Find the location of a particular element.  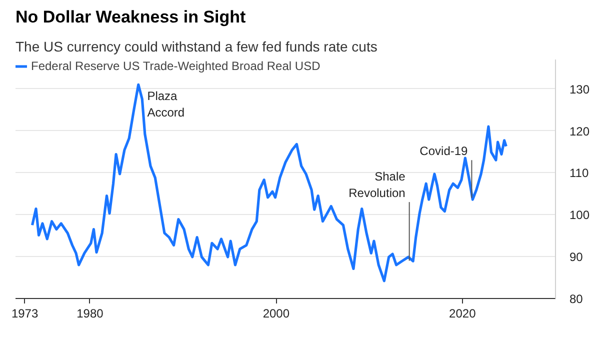

chart-title: No Dollar Weakness in Sight is located at coordinates (131, 17).